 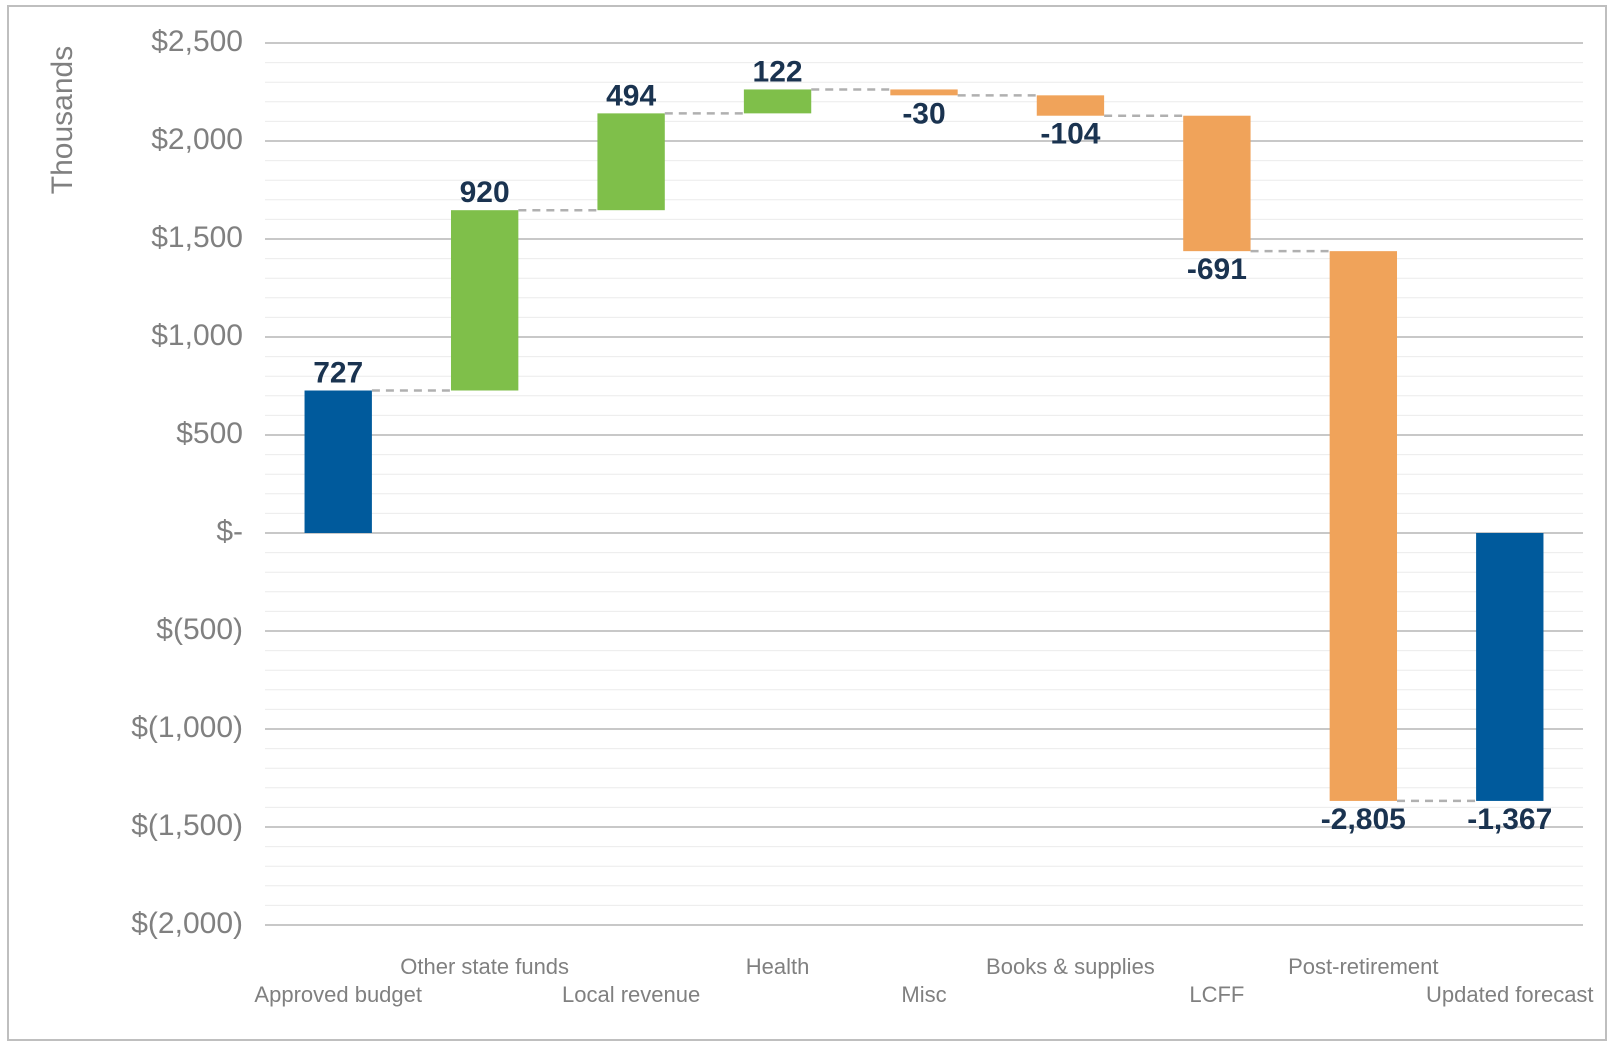 What do you see at coordinates (338, 372) in the screenshot?
I see `data-label: 727` at bounding box center [338, 372].